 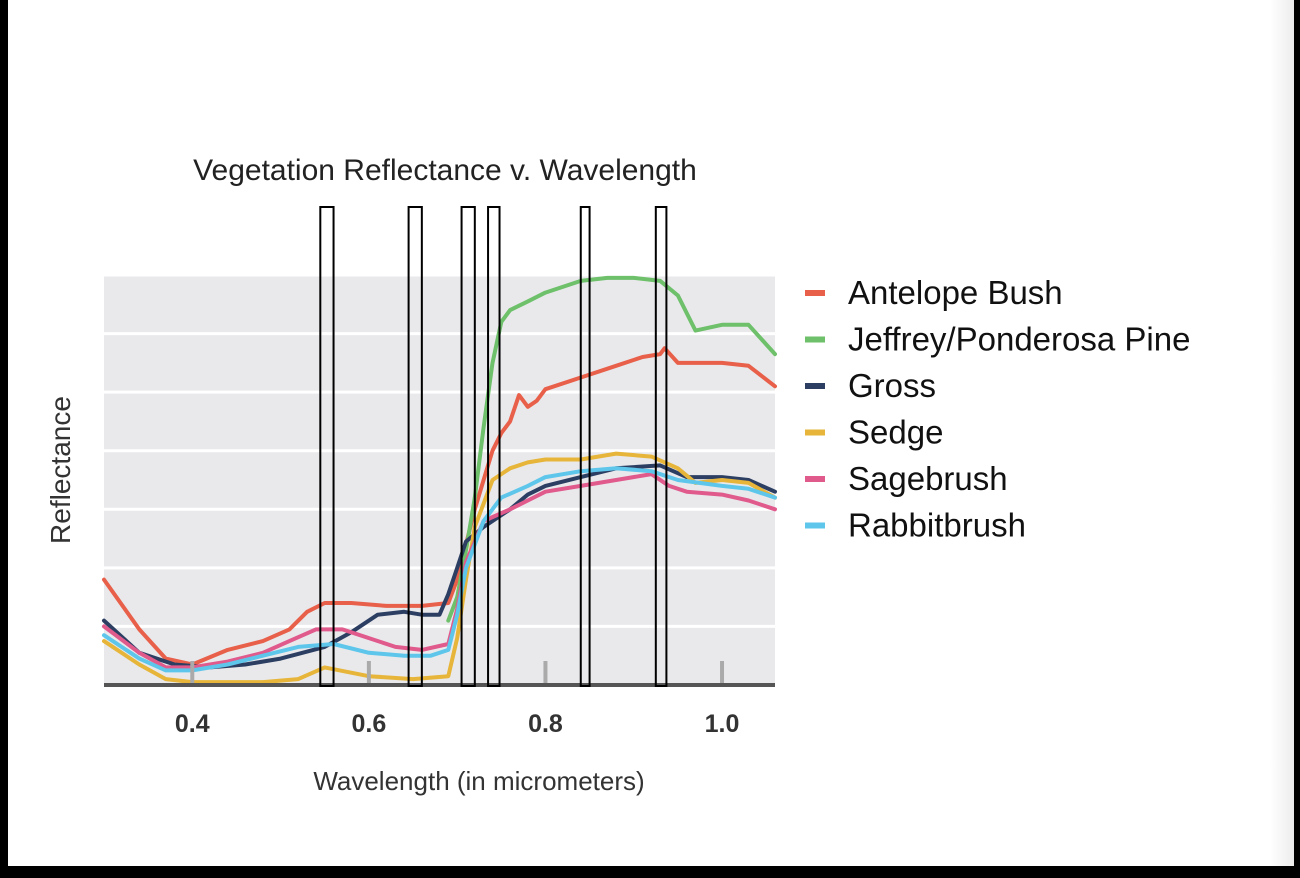 What do you see at coordinates (928, 478) in the screenshot?
I see `legend-label: Sagebrush` at bounding box center [928, 478].